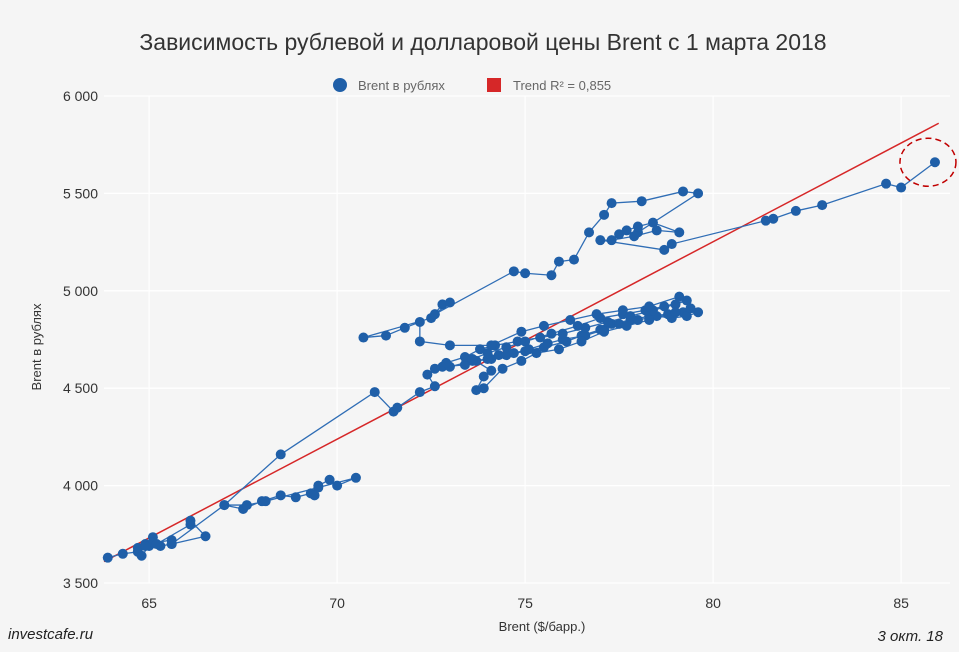  I want to click on x-tick-label: 65, so click(149, 603).